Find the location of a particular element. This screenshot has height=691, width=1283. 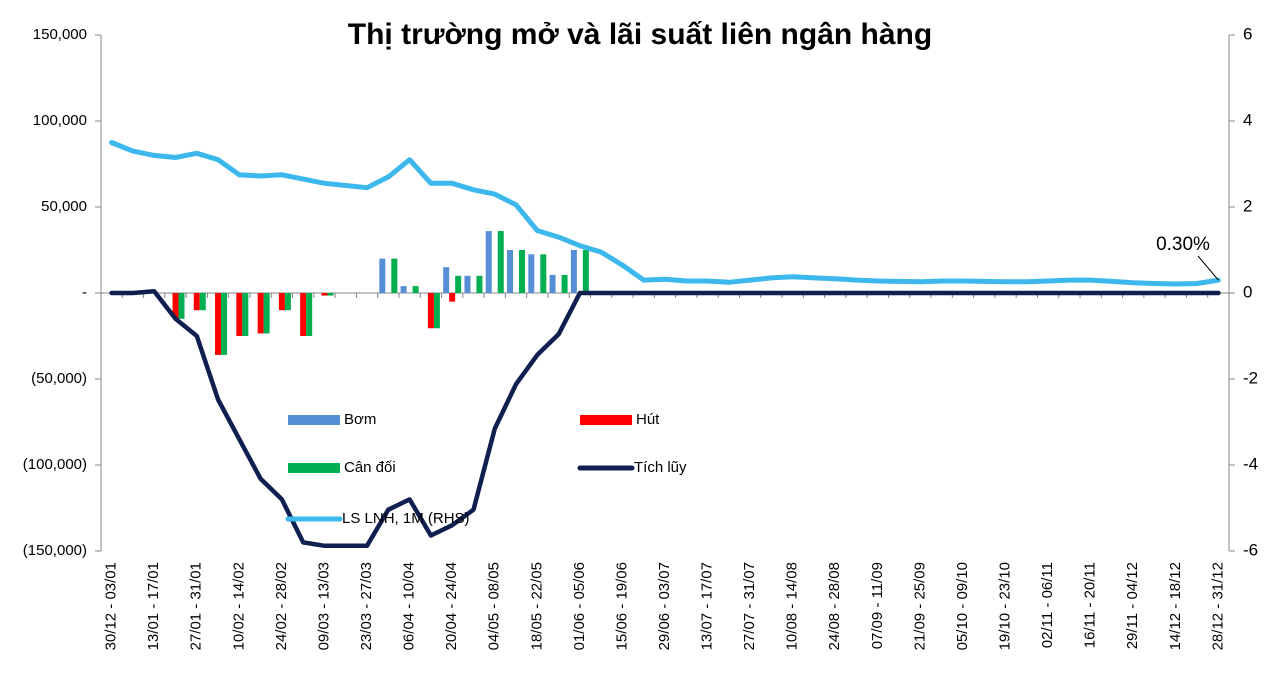

x-tick-label: 20/04 - 24/04 is located at coordinates (451, 606).